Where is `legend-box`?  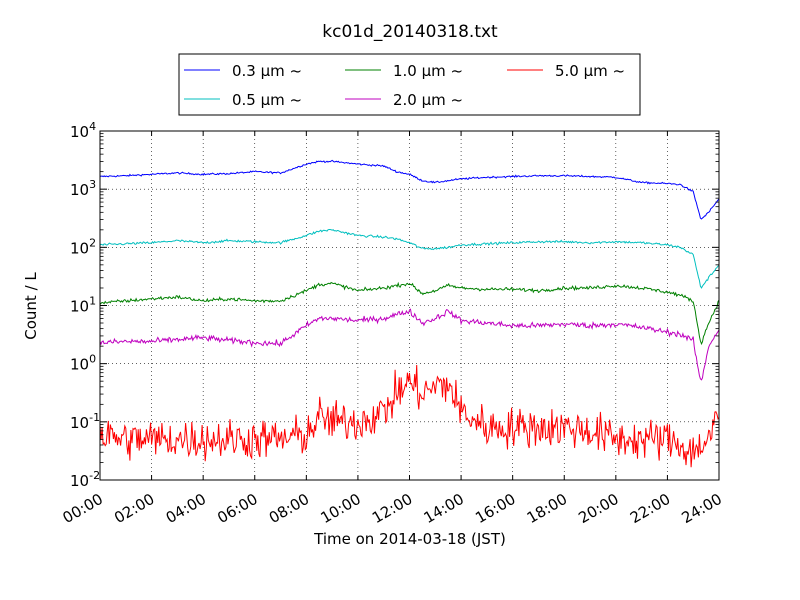
legend-box is located at coordinates (409, 84).